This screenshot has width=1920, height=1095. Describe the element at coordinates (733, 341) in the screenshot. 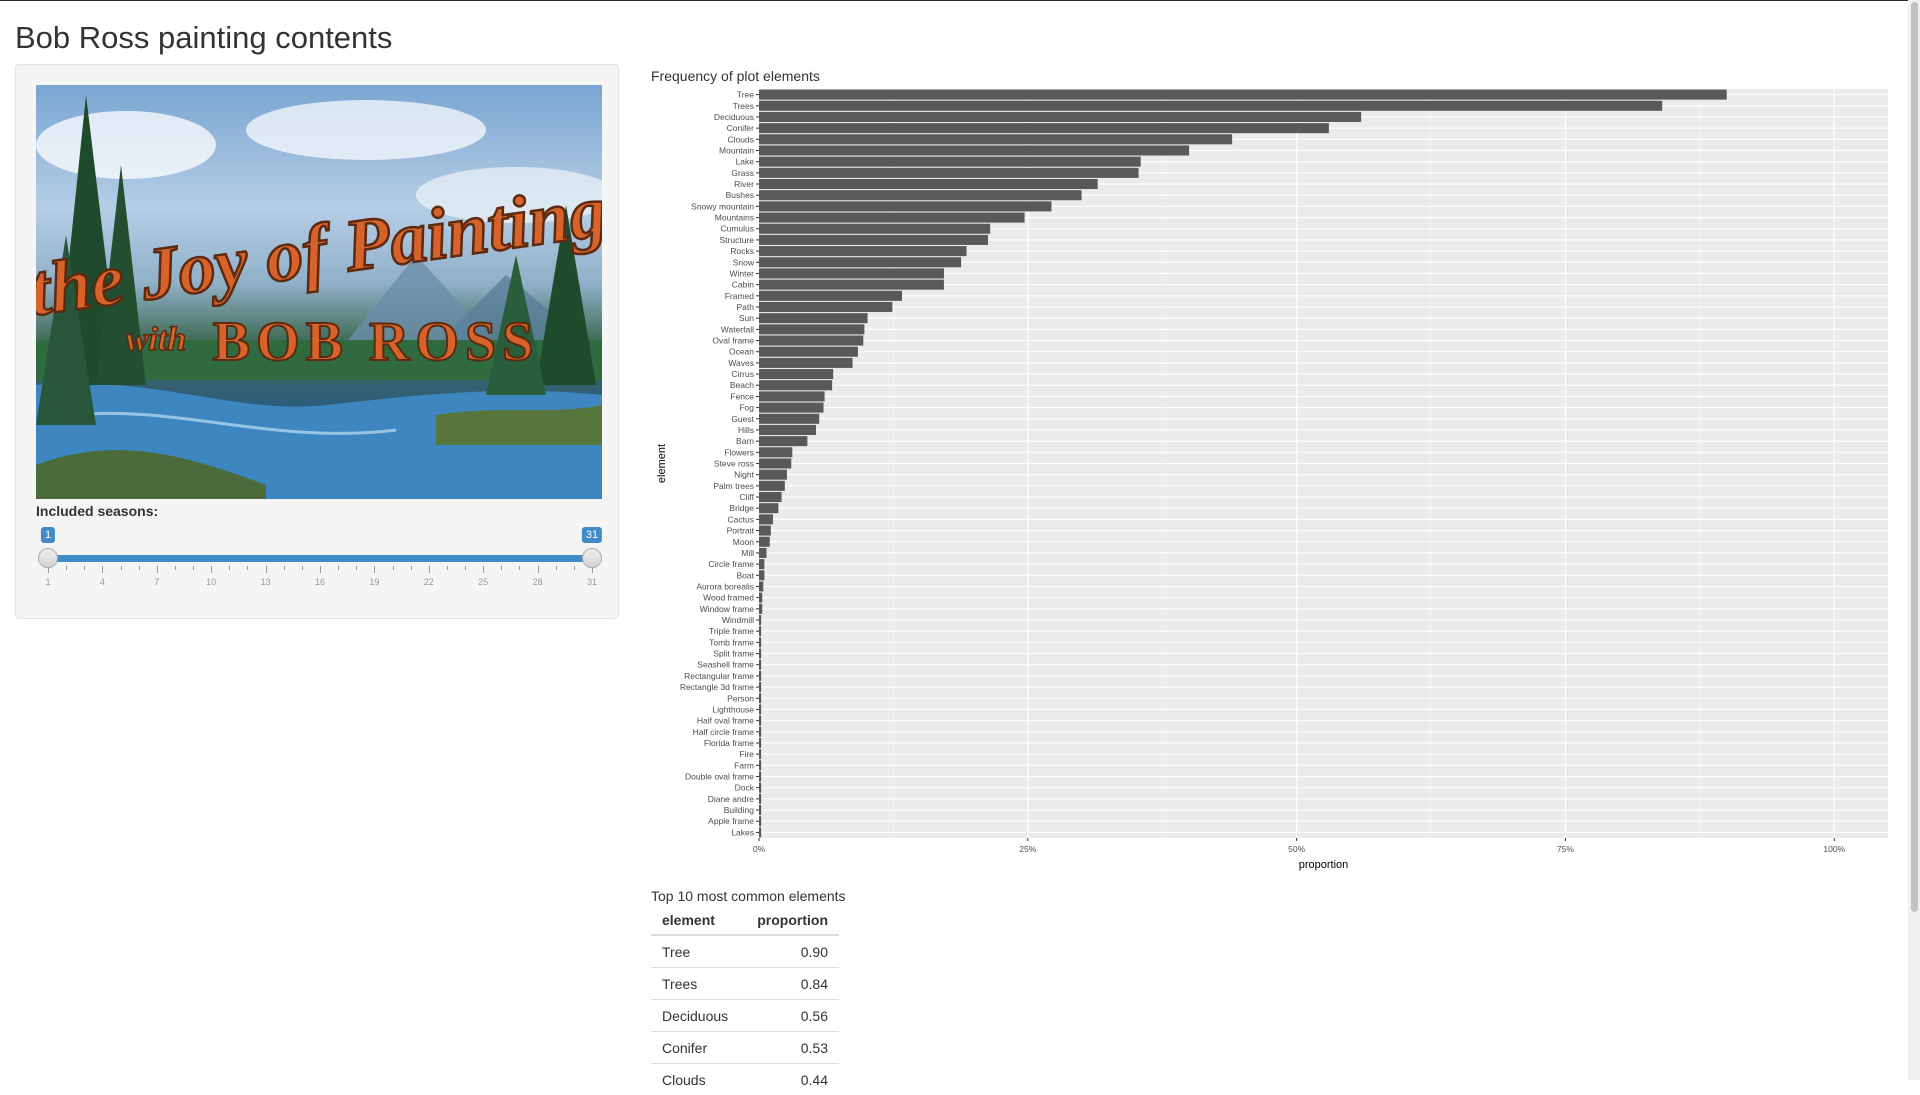

I see `y-tick-label: Oval frame` at that location.